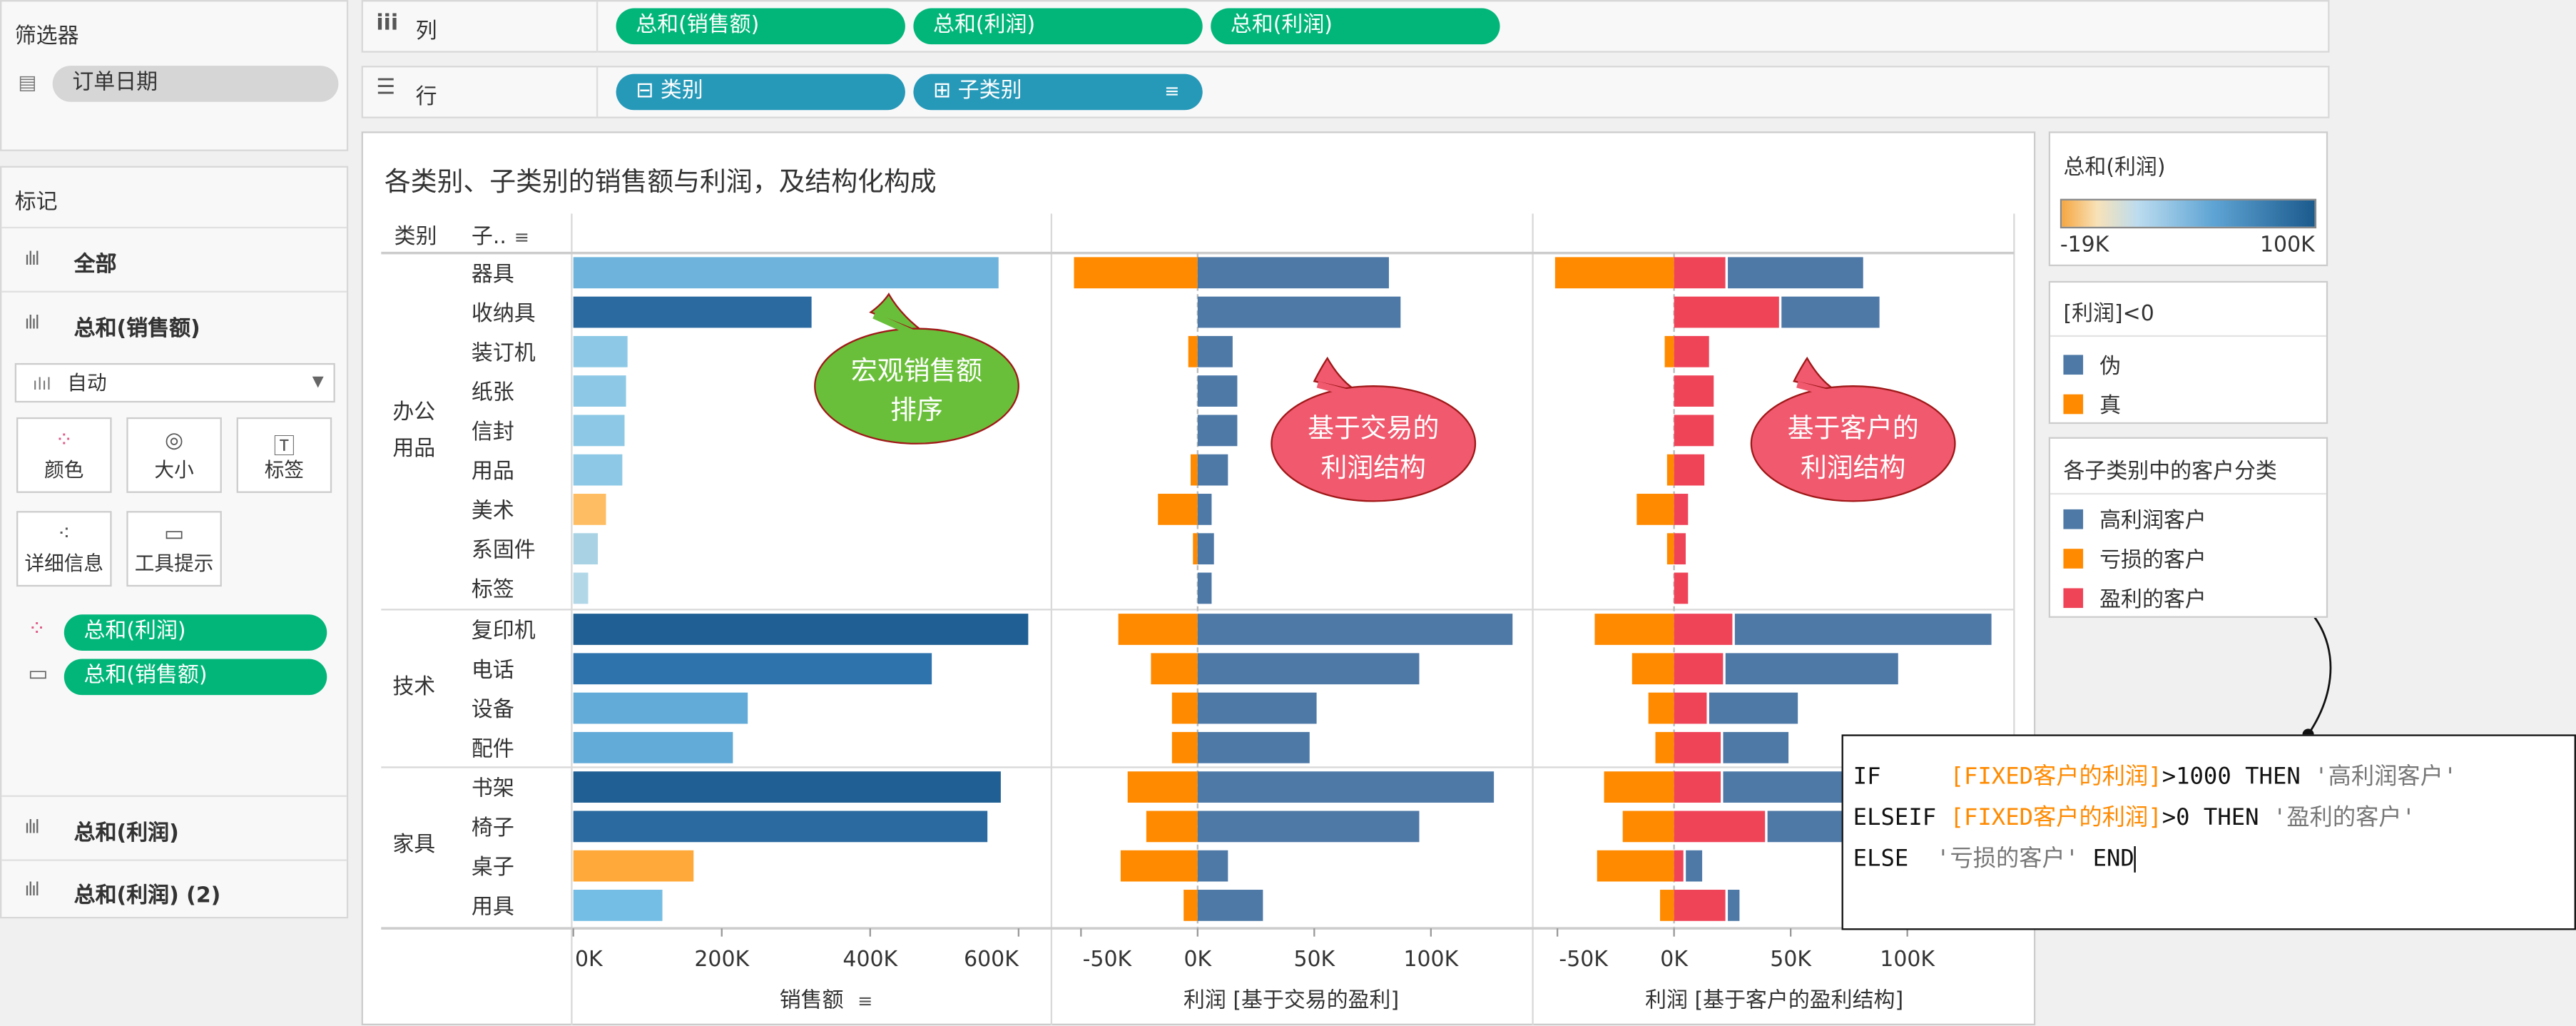 The width and height of the screenshot is (2576, 1026). What do you see at coordinates (64, 549) in the screenshot?
I see `detail-button: ⁖ 详细信息` at bounding box center [64, 549].